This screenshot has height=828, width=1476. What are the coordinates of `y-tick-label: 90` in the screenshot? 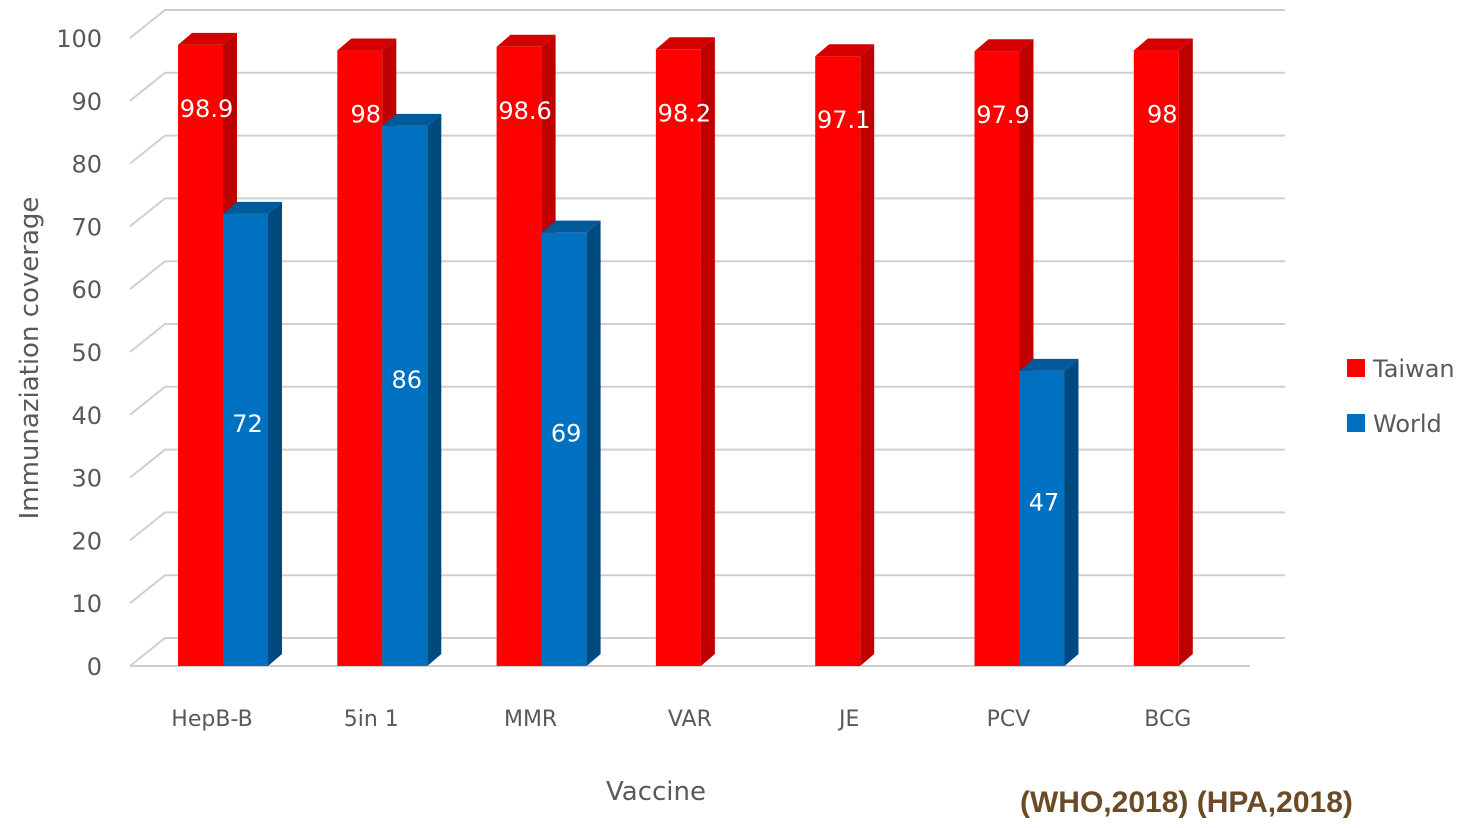 It's located at (86, 102).